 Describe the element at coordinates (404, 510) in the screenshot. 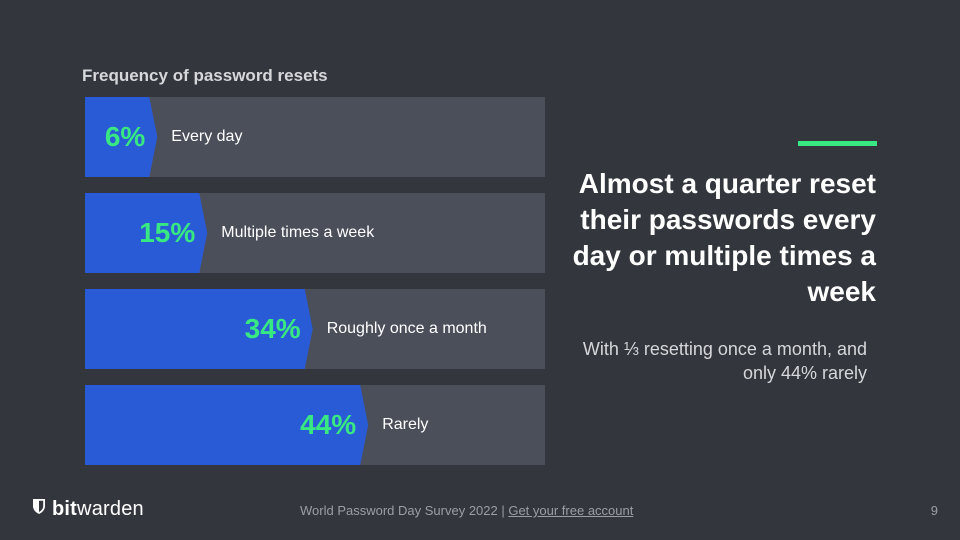

I see `footer-text: World Password Day Survey 2022 |` at that location.